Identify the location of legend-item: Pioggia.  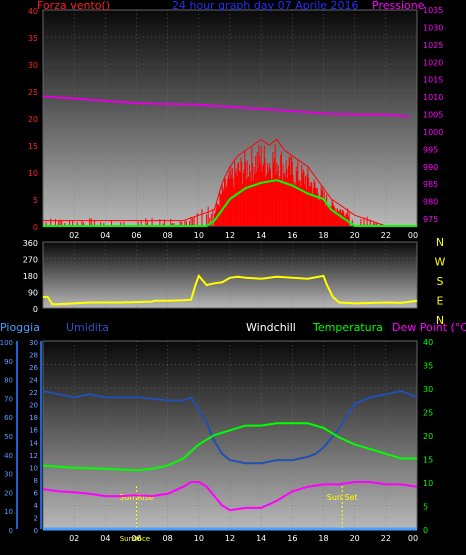
(20, 327).